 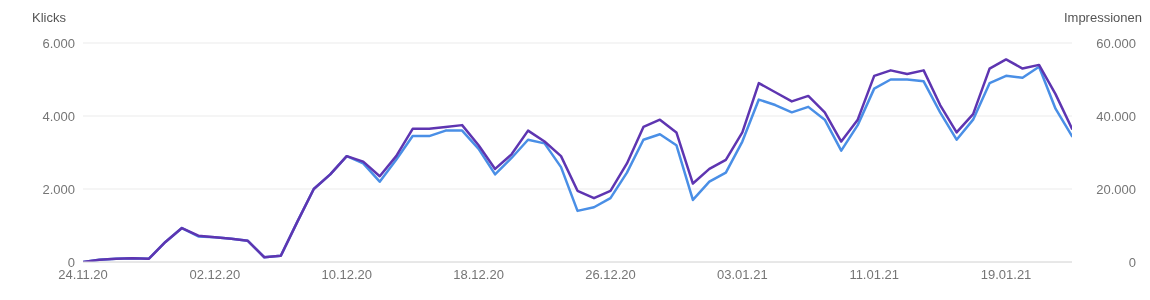 What do you see at coordinates (71, 262) in the screenshot?
I see `y-tick-label: 0` at bounding box center [71, 262].